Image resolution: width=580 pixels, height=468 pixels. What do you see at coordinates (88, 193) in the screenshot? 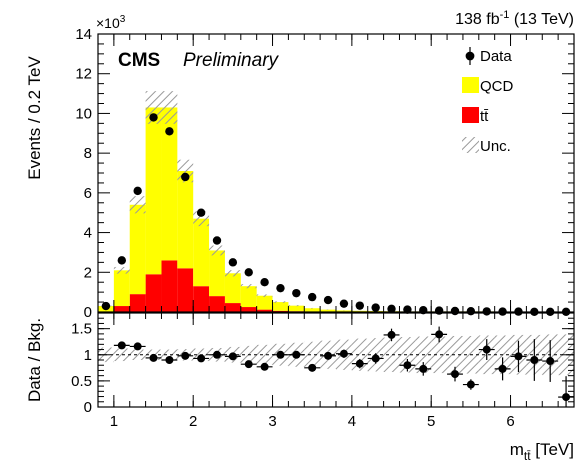
I see `ytick-label-main-3: 6` at bounding box center [88, 193].